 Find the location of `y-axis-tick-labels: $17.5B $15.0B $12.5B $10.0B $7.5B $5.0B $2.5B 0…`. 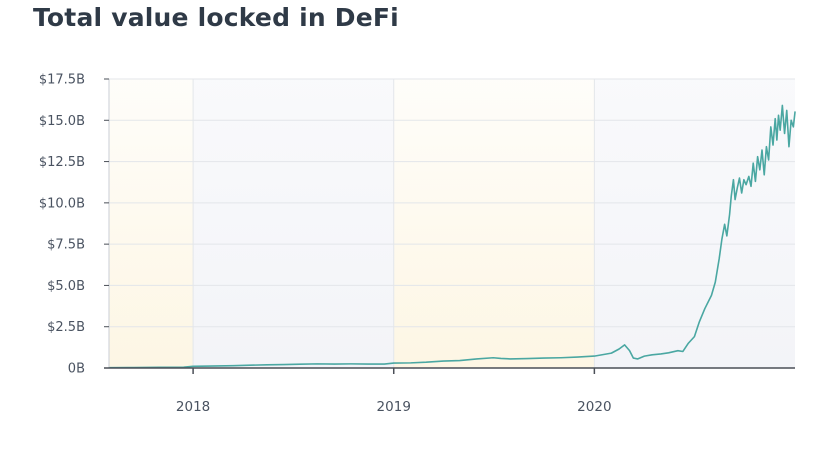

y-axis-tick-labels: $17.5B $15.0B $12.5B $10.0B $7.5B $5.0B $2.5B 0… is located at coordinates (74, 225).